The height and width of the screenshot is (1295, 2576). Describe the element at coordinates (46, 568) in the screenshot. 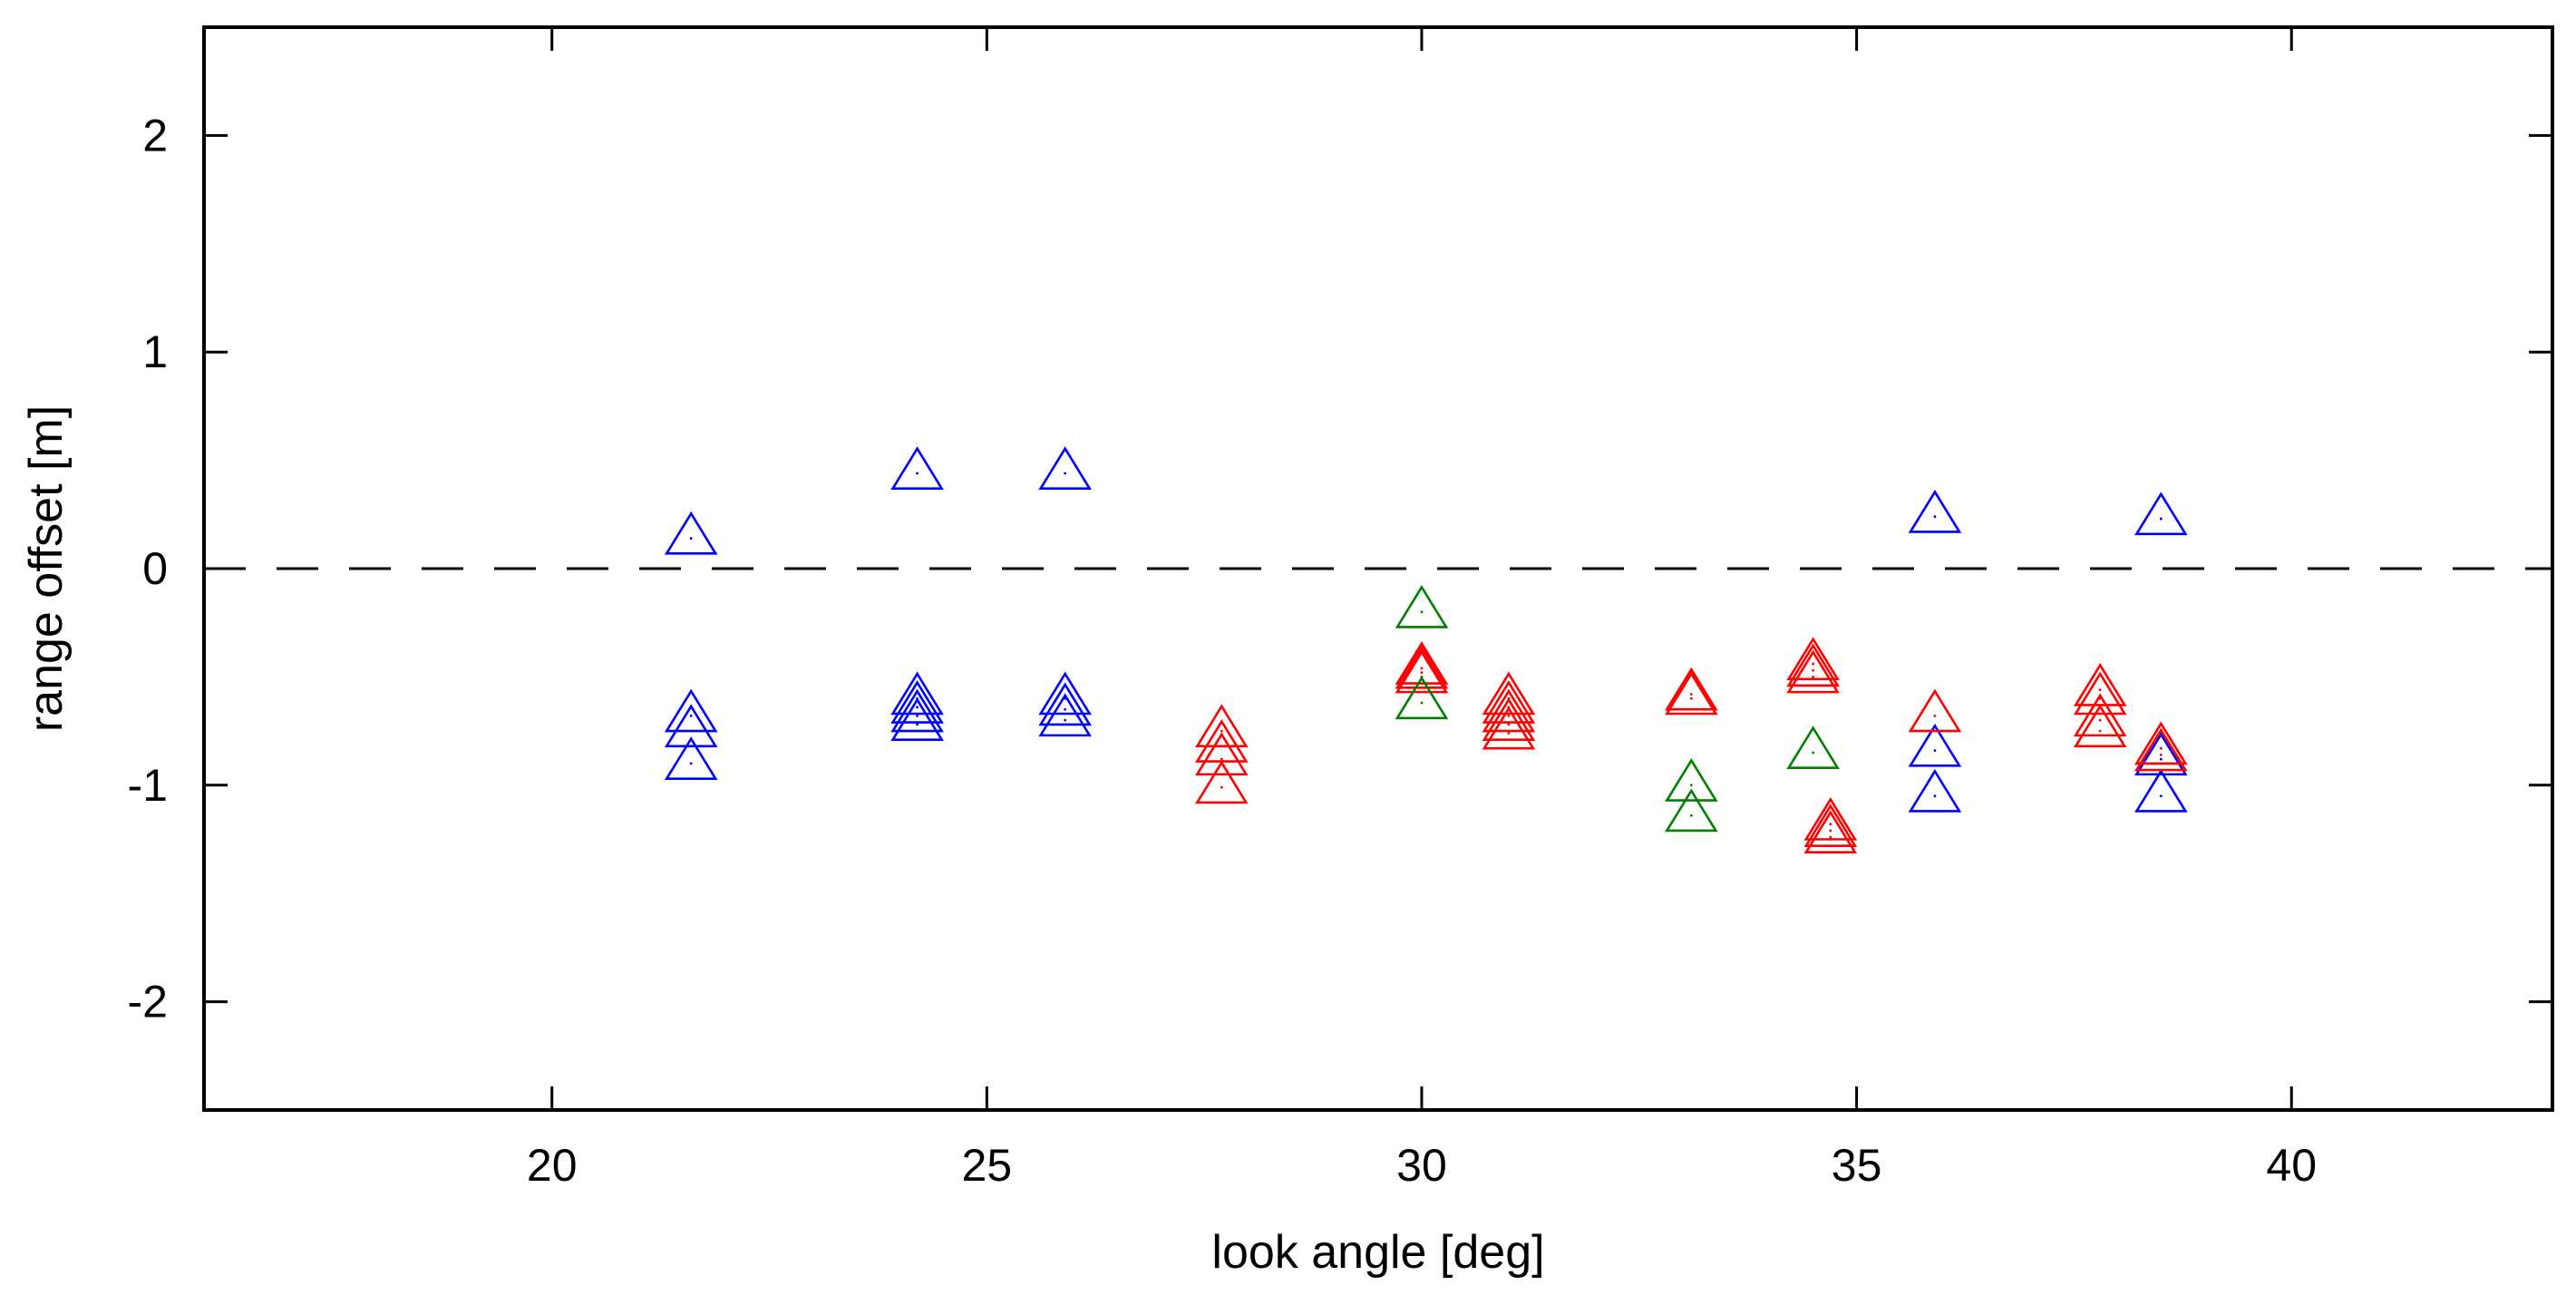

I see `y-axis-label: range offset [m]` at that location.